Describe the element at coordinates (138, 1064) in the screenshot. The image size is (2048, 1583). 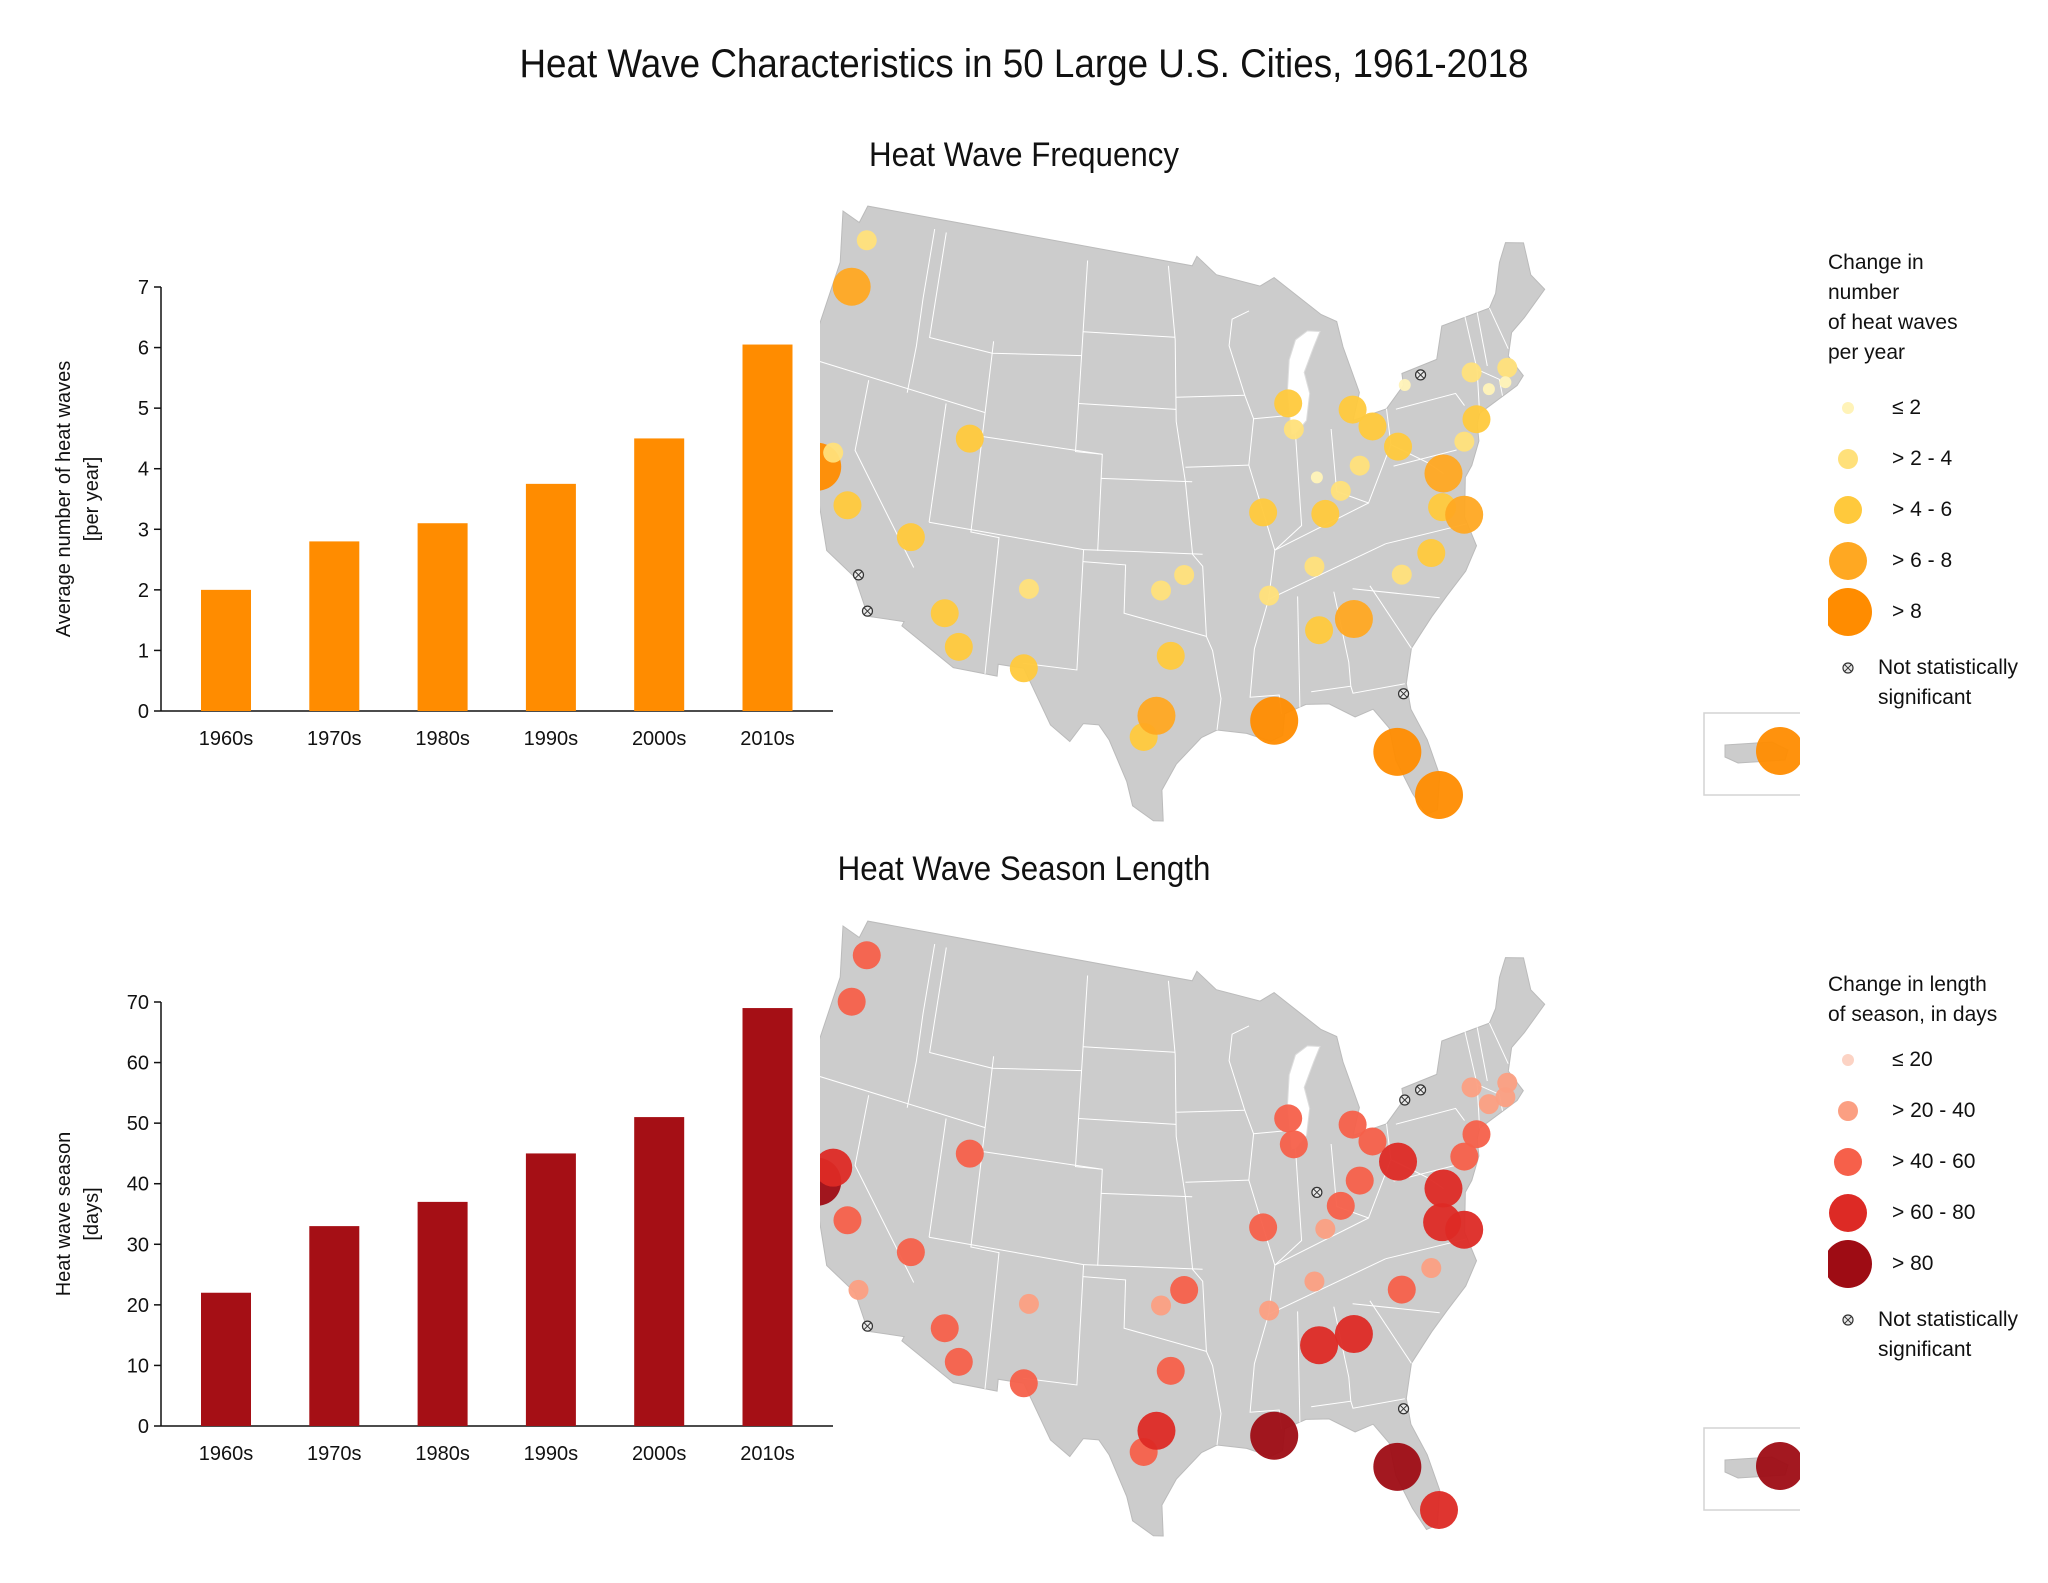
I see `y-tick-label: 60` at that location.